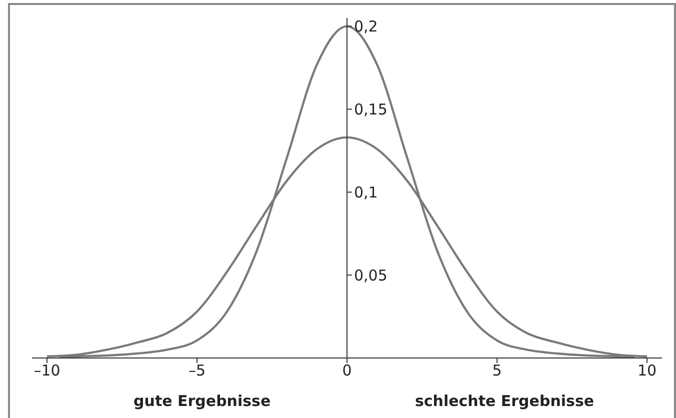  What do you see at coordinates (366, 27) in the screenshot?
I see `y-tick-label: 0,2` at bounding box center [366, 27].